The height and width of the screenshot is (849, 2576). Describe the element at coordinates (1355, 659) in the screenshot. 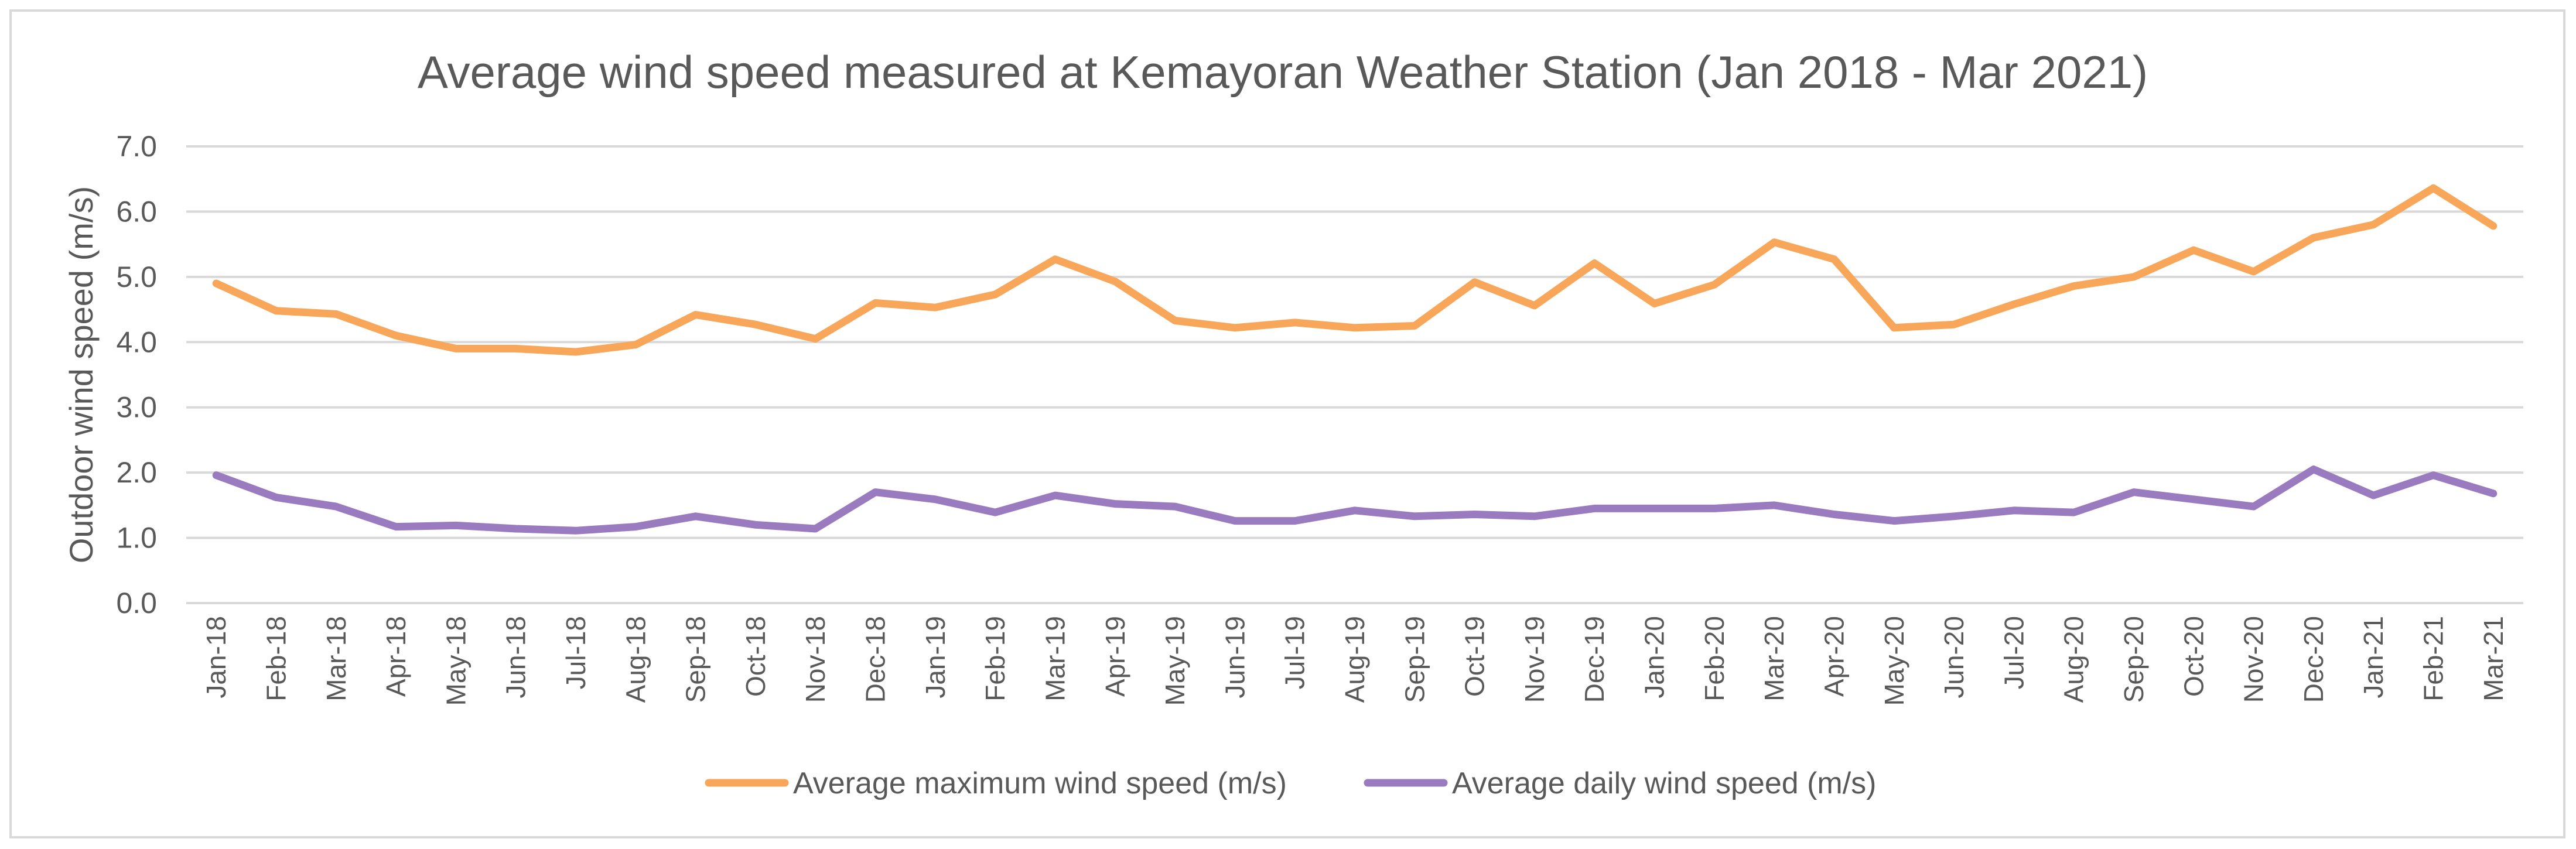

I see `x-tick-label: Aug-19` at that location.